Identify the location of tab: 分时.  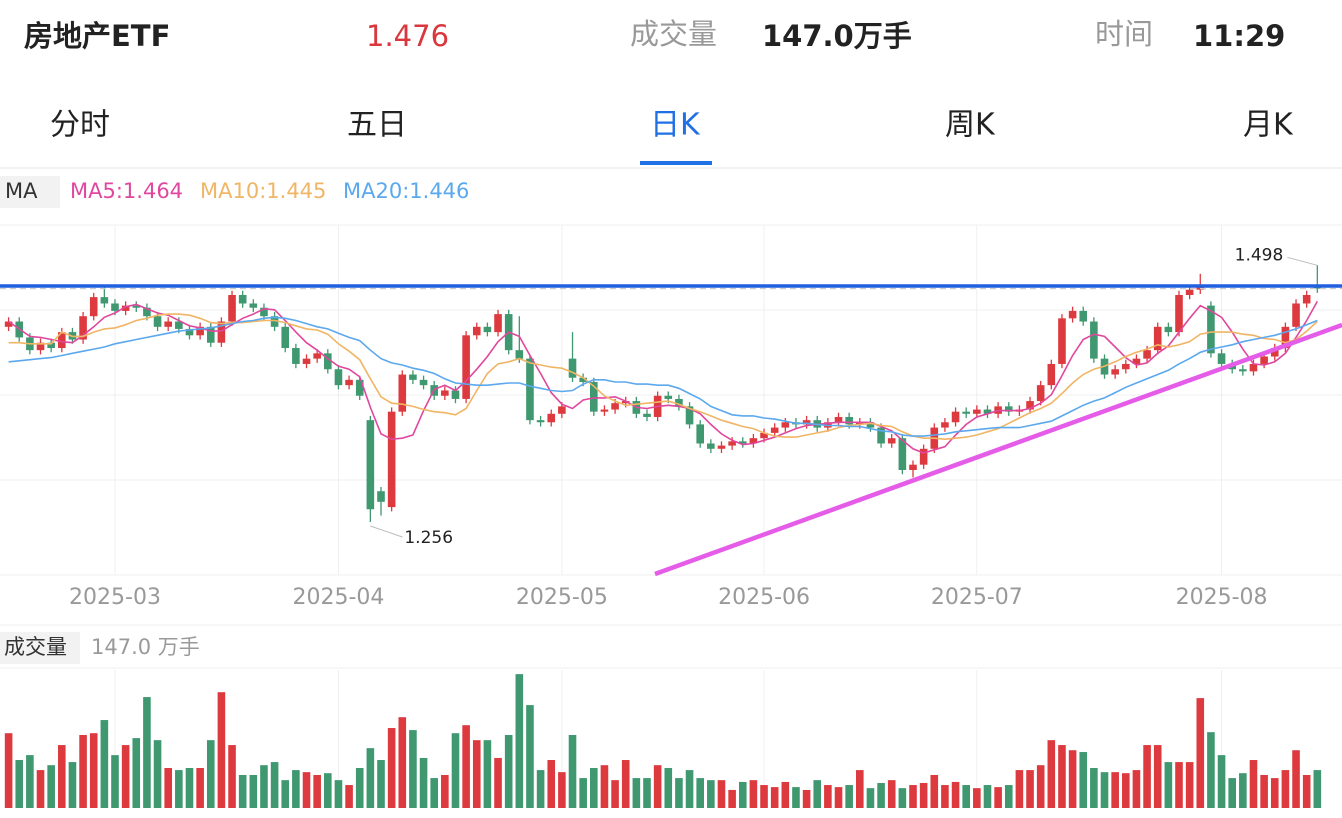
(80, 125).